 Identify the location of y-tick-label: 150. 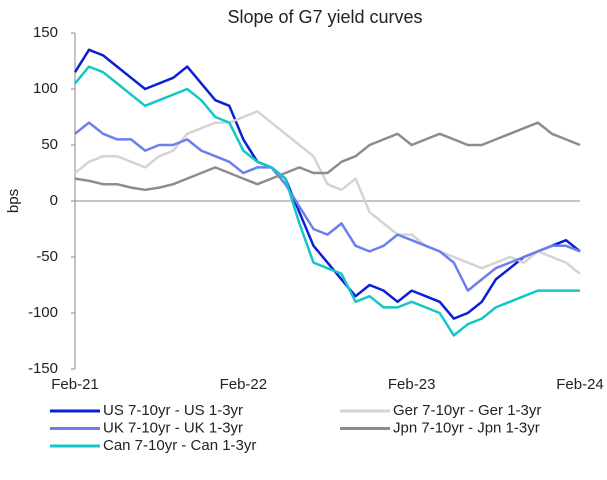
(45, 32).